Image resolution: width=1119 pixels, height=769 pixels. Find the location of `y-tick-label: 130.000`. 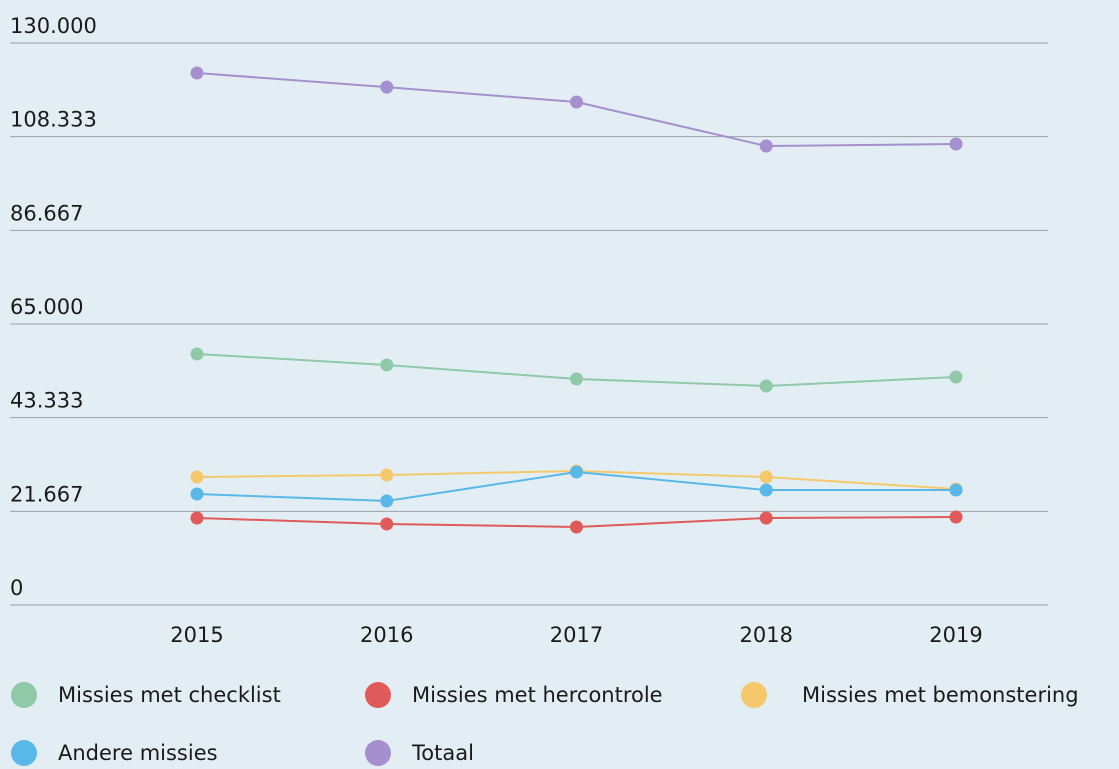

y-tick-label: 130.000 is located at coordinates (53, 26).